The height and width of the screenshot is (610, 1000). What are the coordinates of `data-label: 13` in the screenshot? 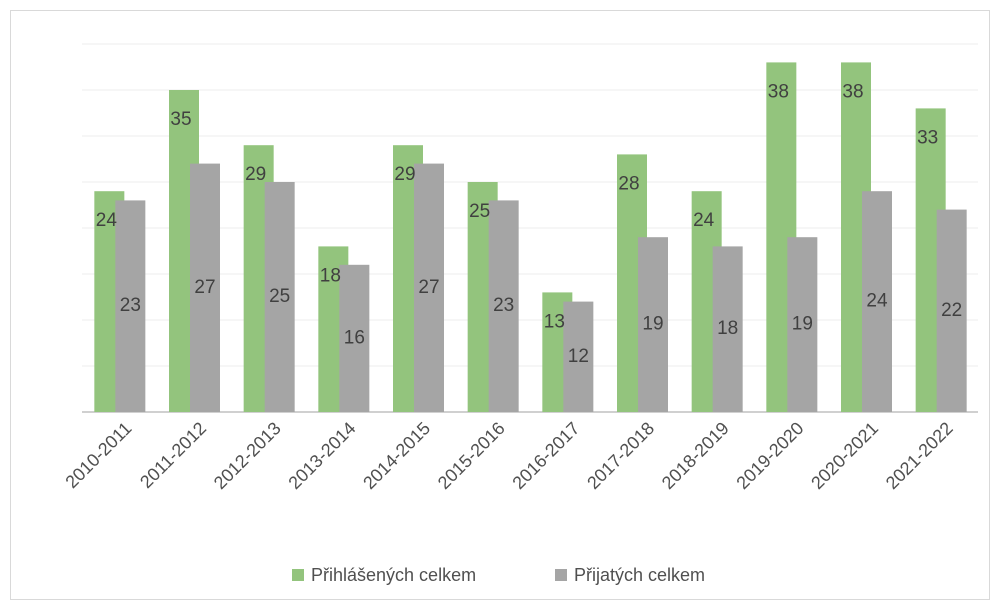 It's located at (554, 321).